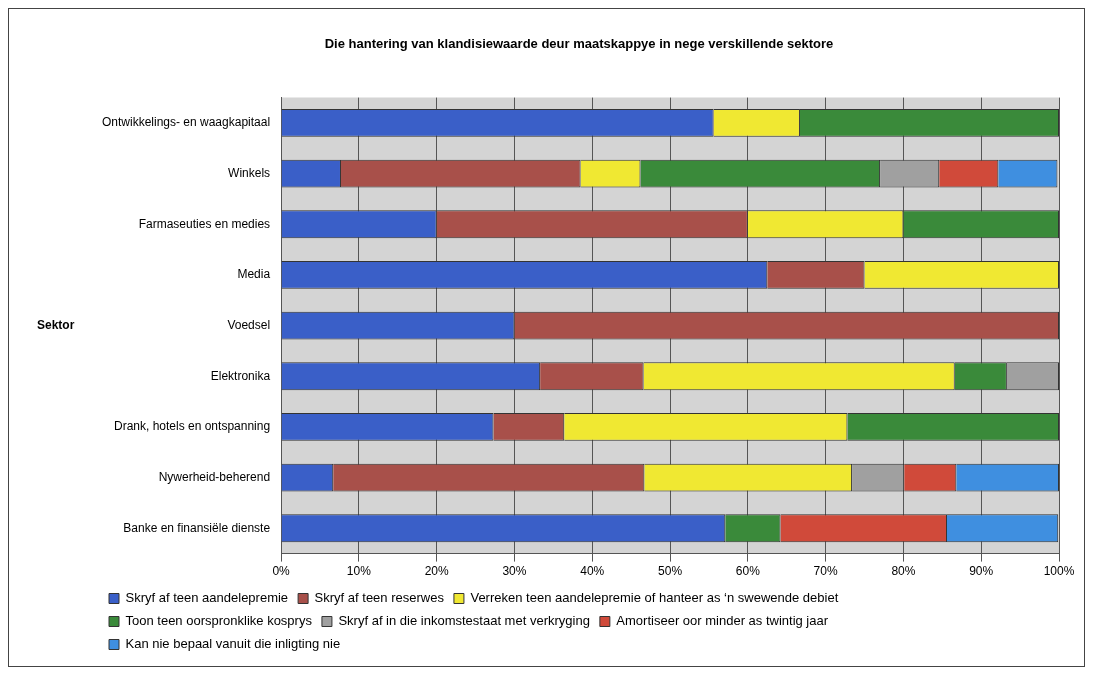 Image resolution: width=1093 pixels, height=675 pixels. Describe the element at coordinates (214, 476) in the screenshot. I see `y-tick-label: Nywerheid-beherend` at that location.